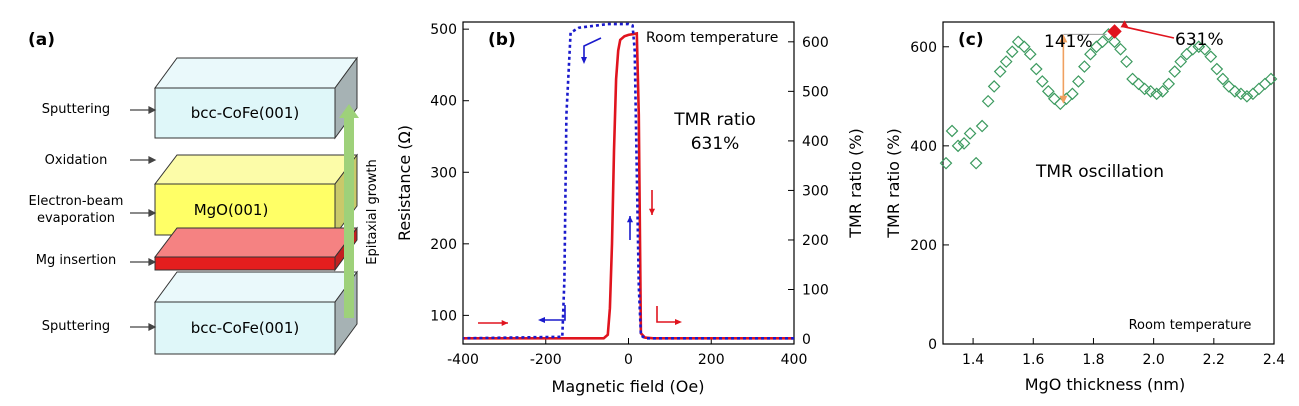 The width and height of the screenshot is (1299, 406). Describe the element at coordinates (256, 287) in the screenshot. I see `bottom-cofe-top-face` at that location.